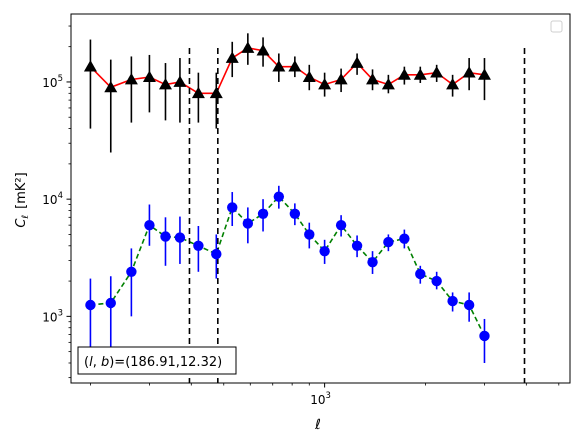 The width and height of the screenshot is (580, 441). I want to click on y-axis-label: Cℓ[mK²], so click(22, 199).